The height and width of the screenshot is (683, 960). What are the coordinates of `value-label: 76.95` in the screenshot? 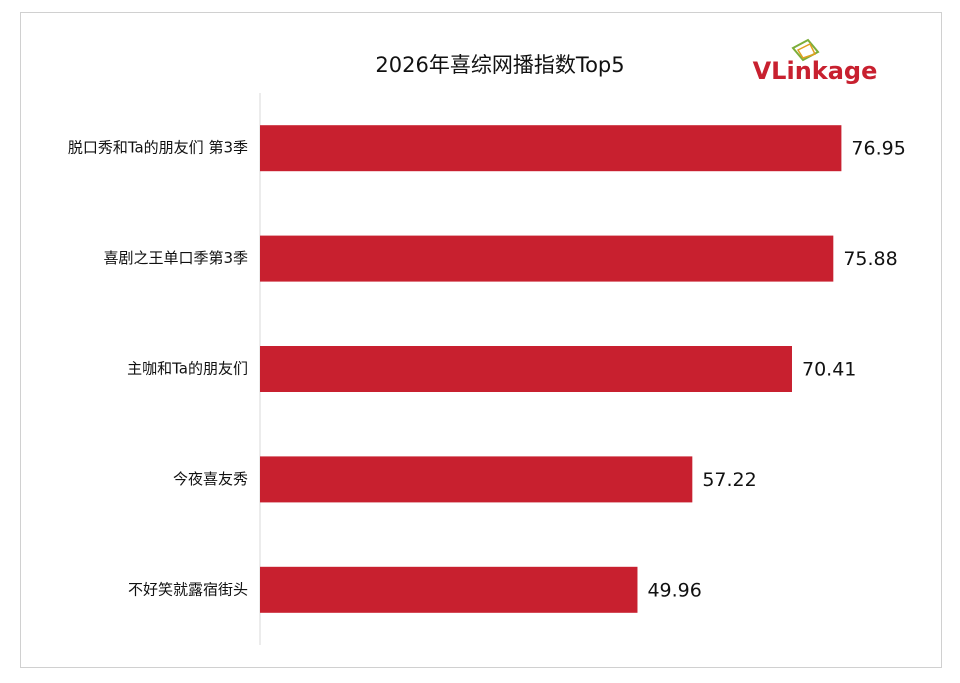 It's located at (878, 149).